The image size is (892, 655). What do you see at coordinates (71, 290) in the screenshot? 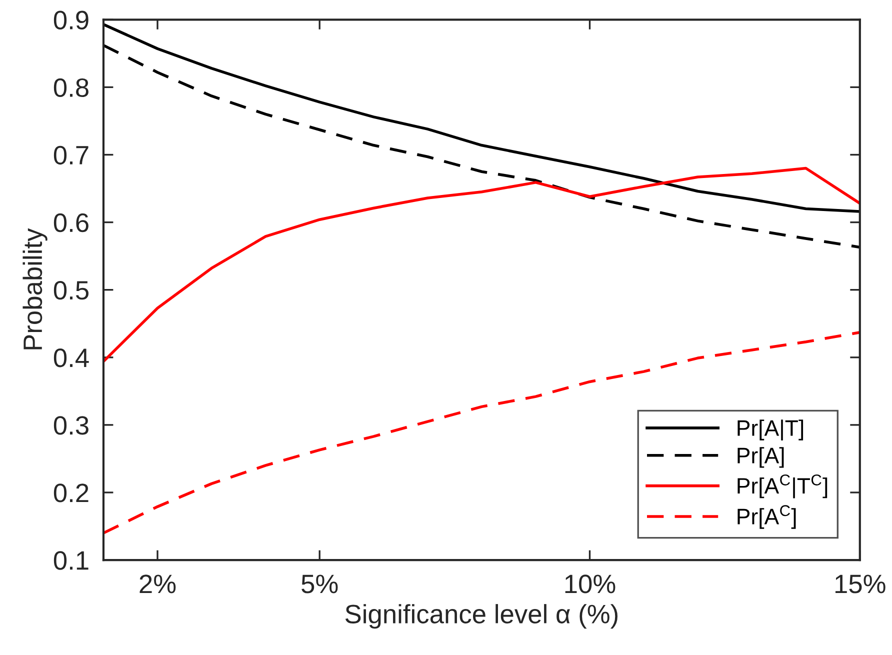
I see `y-tick-label: 0.5` at bounding box center [71, 290].